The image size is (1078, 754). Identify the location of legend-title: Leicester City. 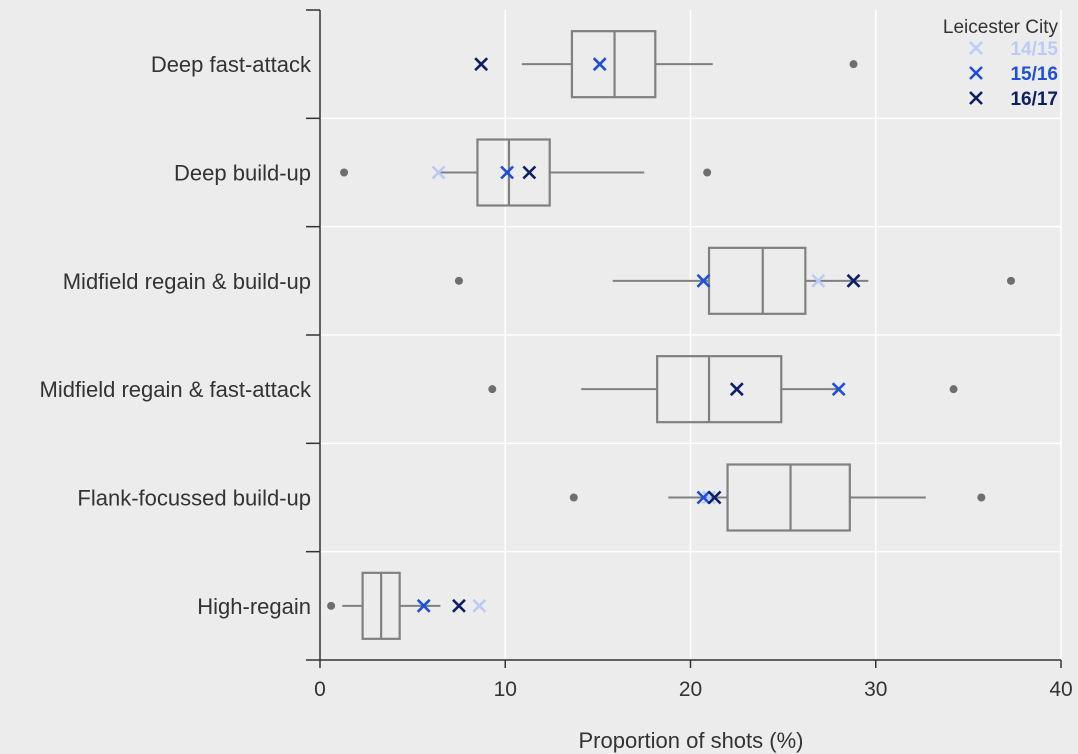
(1001, 27).